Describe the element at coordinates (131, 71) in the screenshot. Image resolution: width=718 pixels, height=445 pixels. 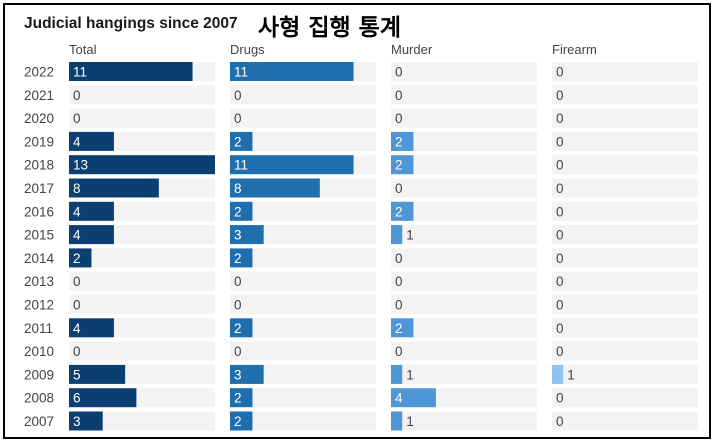
I see `bar-total-2022` at that location.